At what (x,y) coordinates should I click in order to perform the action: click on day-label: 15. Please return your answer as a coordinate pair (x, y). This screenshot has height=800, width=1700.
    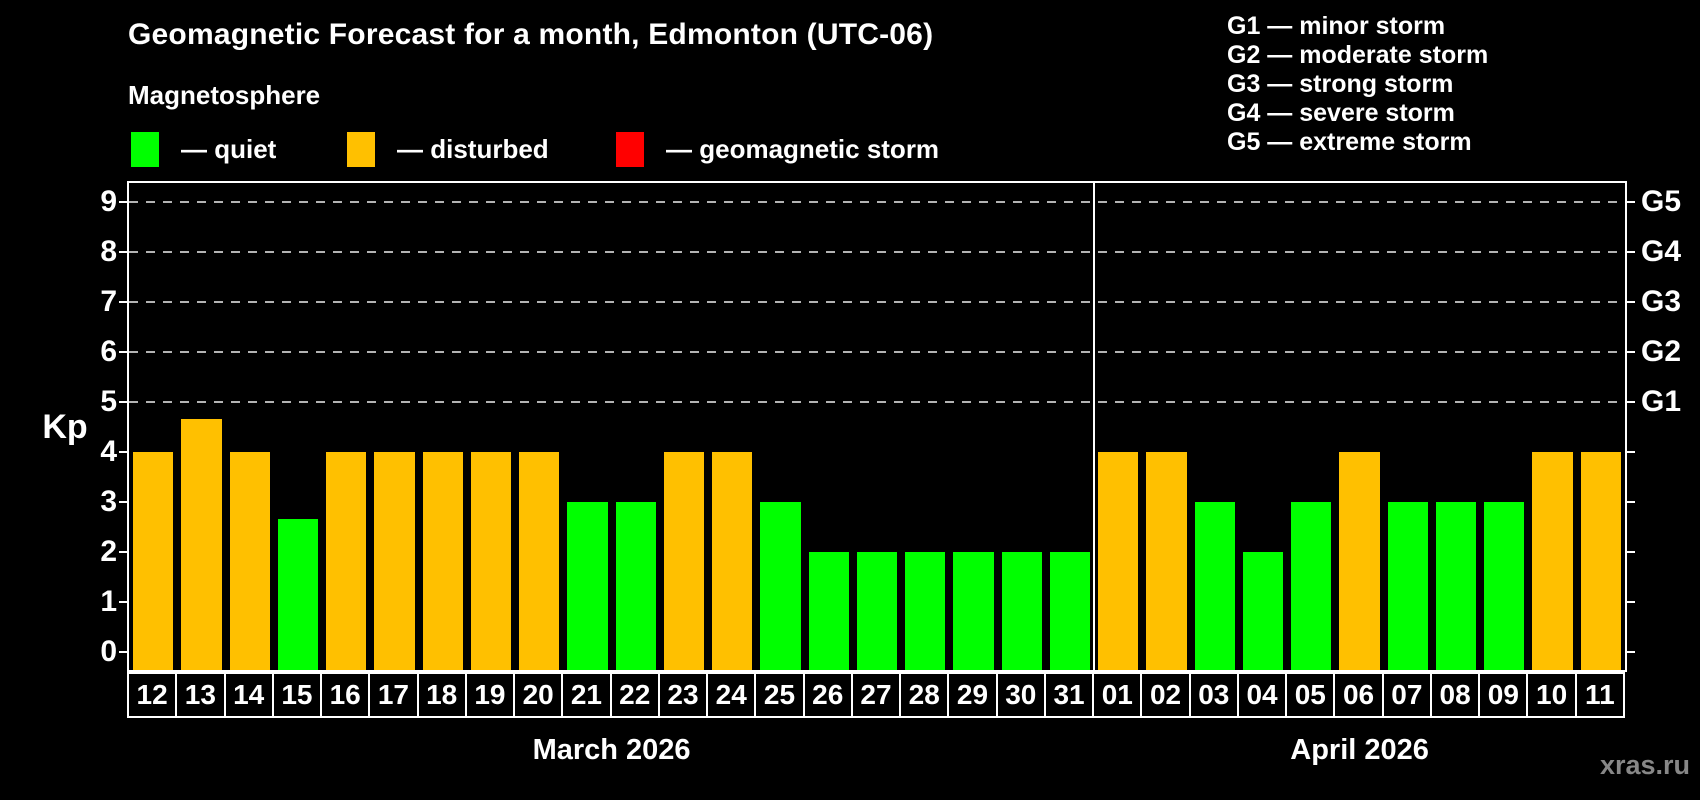
    Looking at the image, I should click on (297, 695).